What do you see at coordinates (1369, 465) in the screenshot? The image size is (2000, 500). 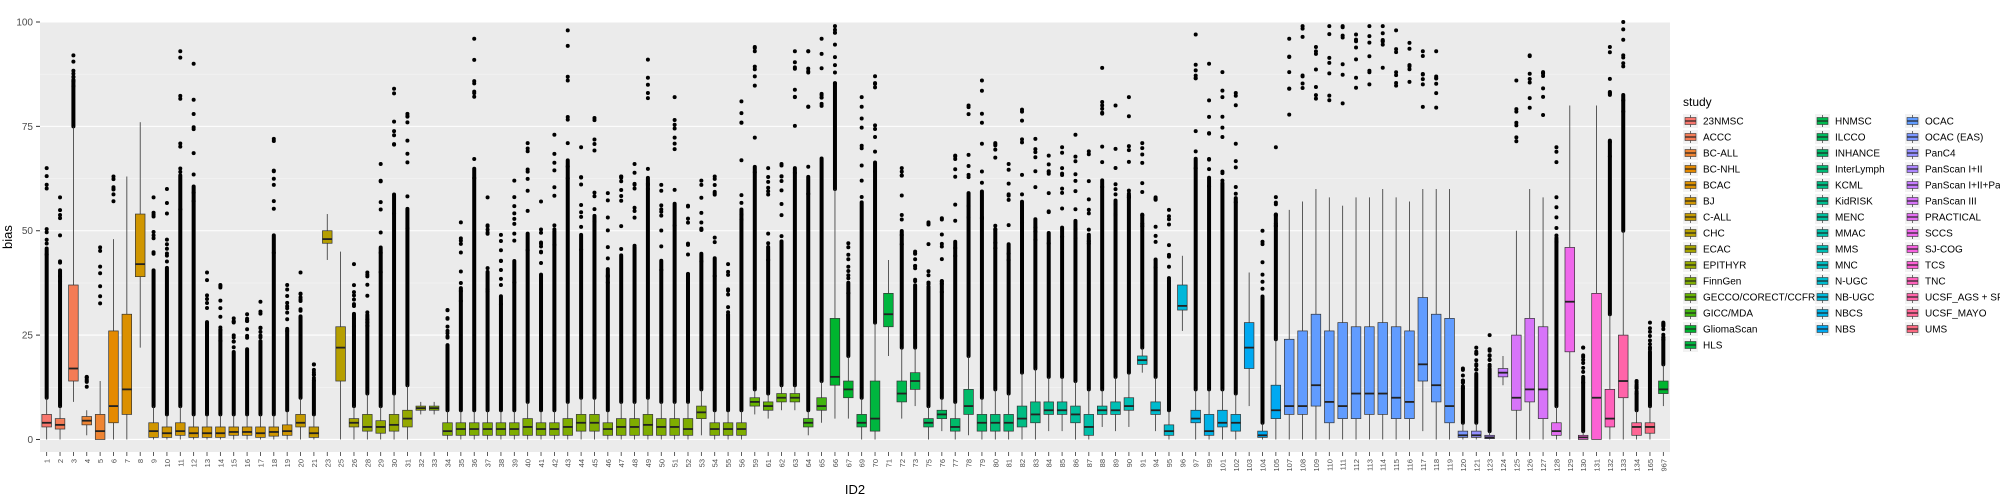 I see `x-tick-label: 113` at bounding box center [1369, 465].